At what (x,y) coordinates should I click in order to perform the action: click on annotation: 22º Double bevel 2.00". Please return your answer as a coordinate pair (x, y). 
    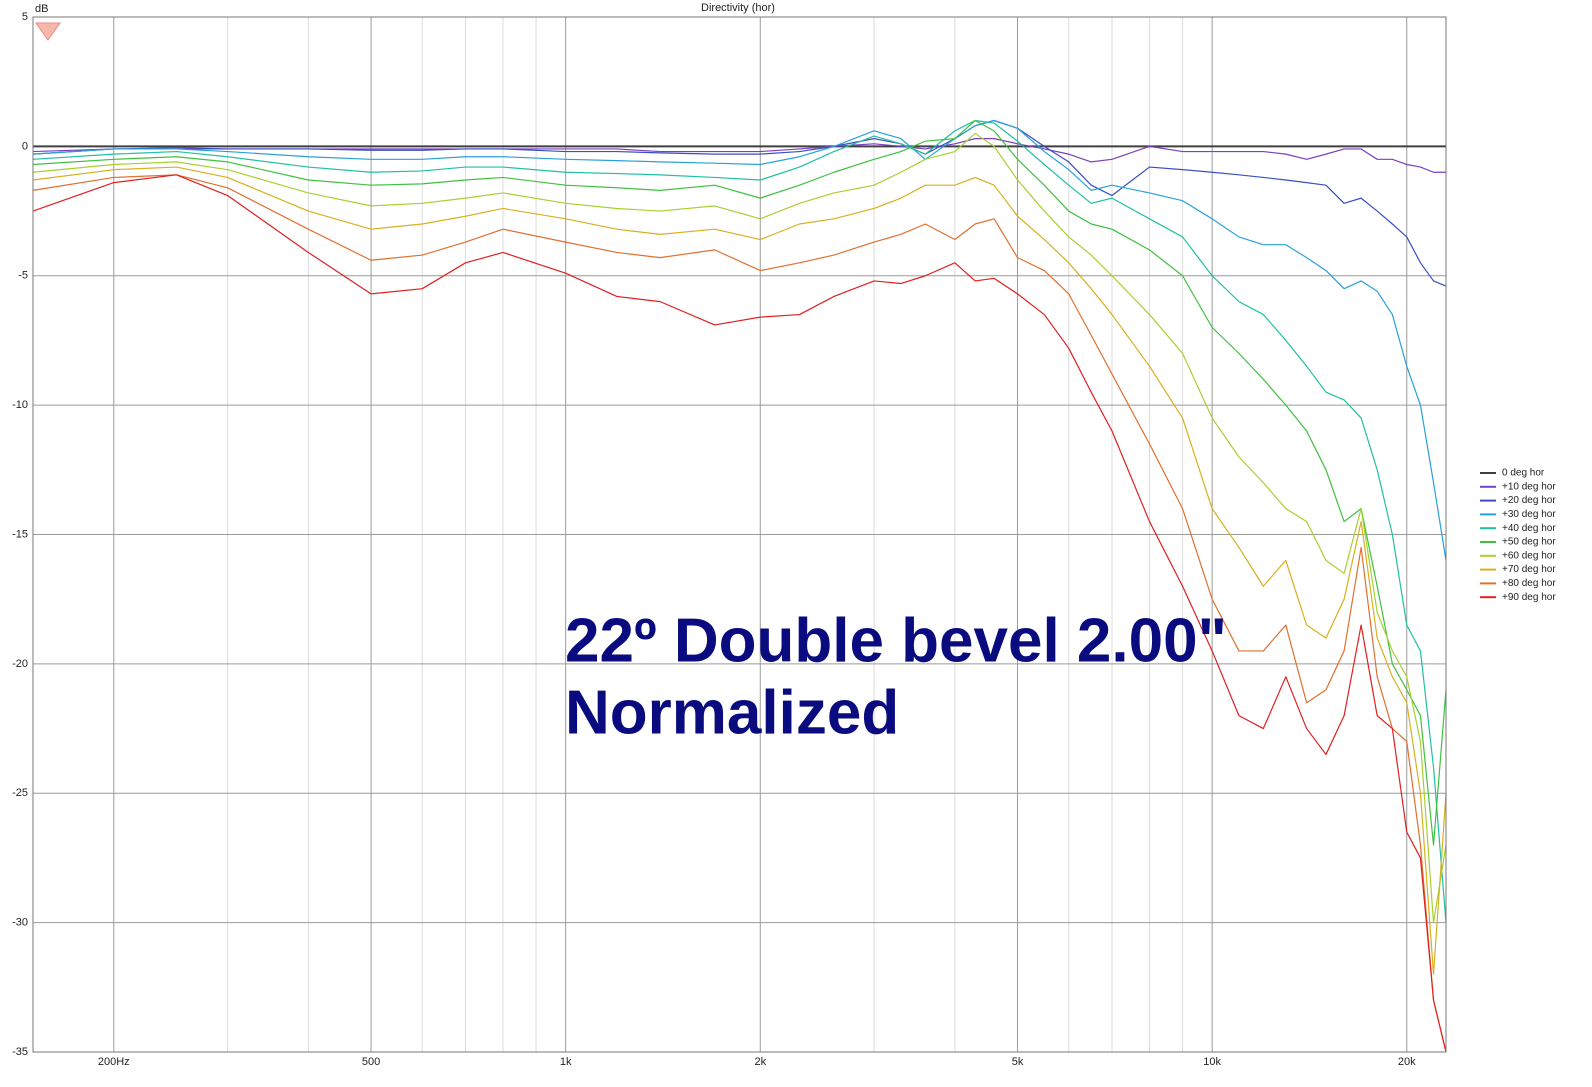
    Looking at the image, I should click on (896, 640).